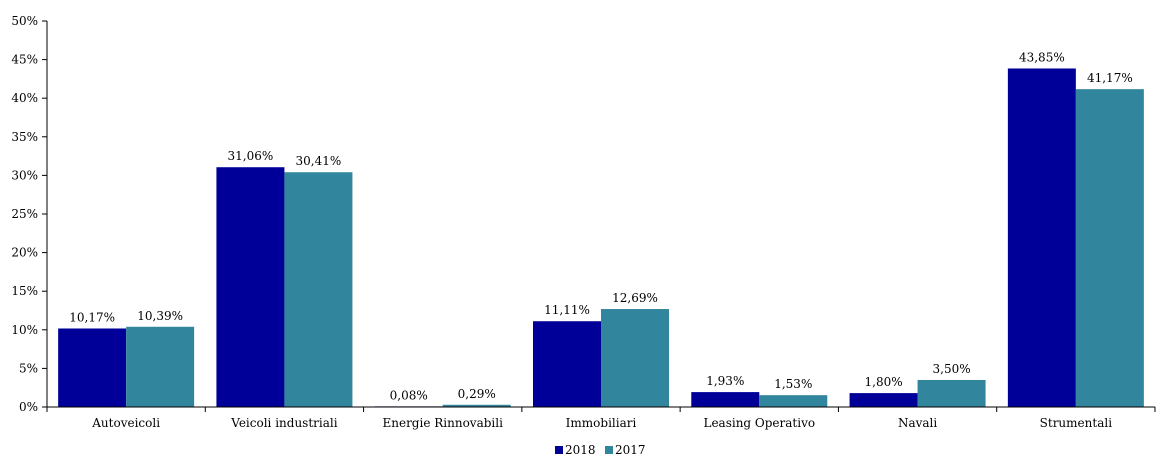 The image size is (1162, 457). I want to click on y-axis: 0% 5% 10% 15% 20% 25% 30% 35% 40% 45% 50%, so click(29, 214).